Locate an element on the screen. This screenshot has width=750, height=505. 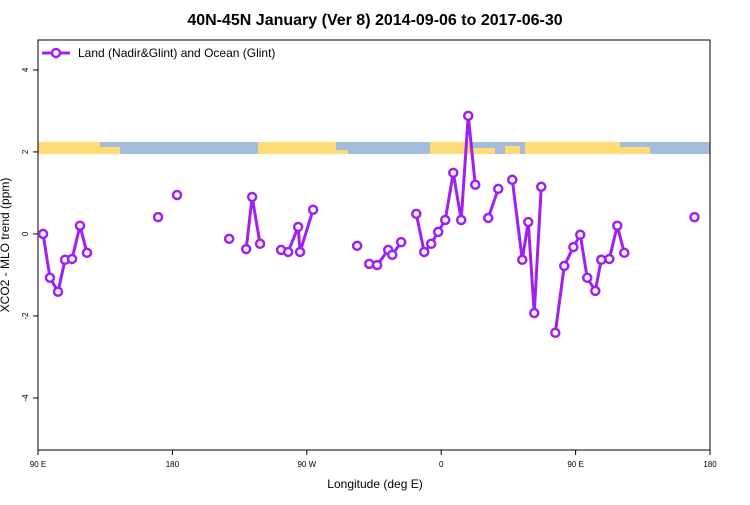
legend-marker is located at coordinates (56, 53).